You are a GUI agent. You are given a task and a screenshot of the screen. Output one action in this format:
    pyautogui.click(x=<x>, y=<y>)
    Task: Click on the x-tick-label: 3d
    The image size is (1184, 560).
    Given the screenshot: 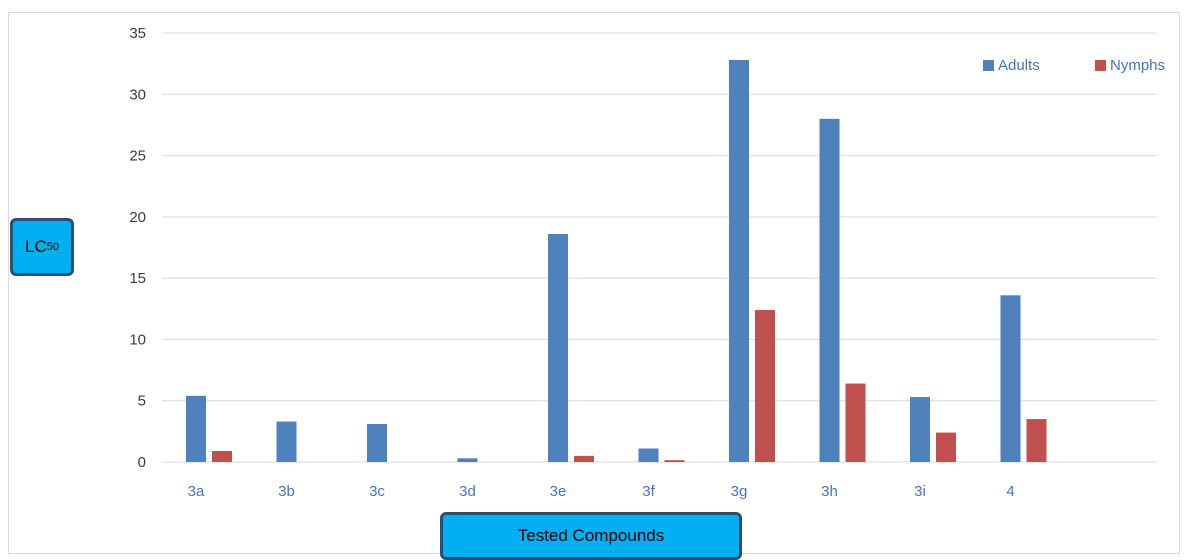 What is the action you would take?
    pyautogui.click(x=467, y=491)
    